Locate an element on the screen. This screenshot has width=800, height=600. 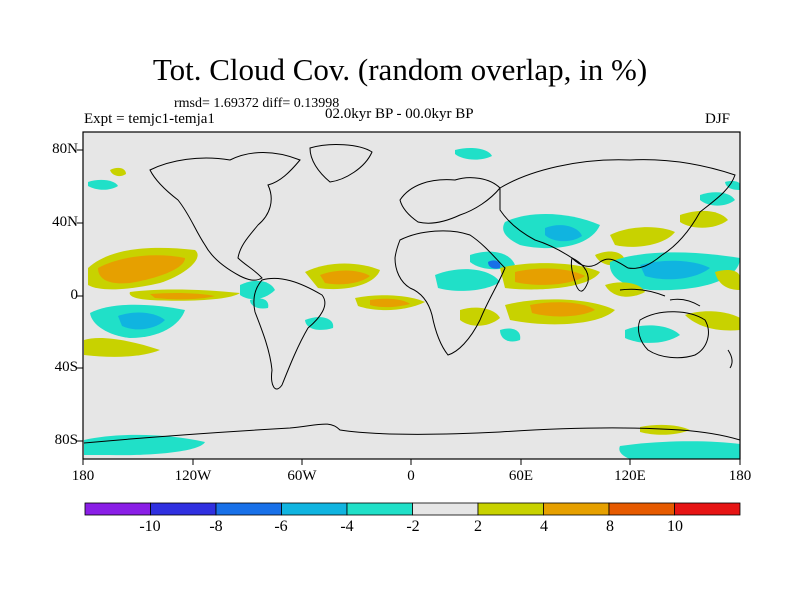
colorbar is located at coordinates (412, 509).